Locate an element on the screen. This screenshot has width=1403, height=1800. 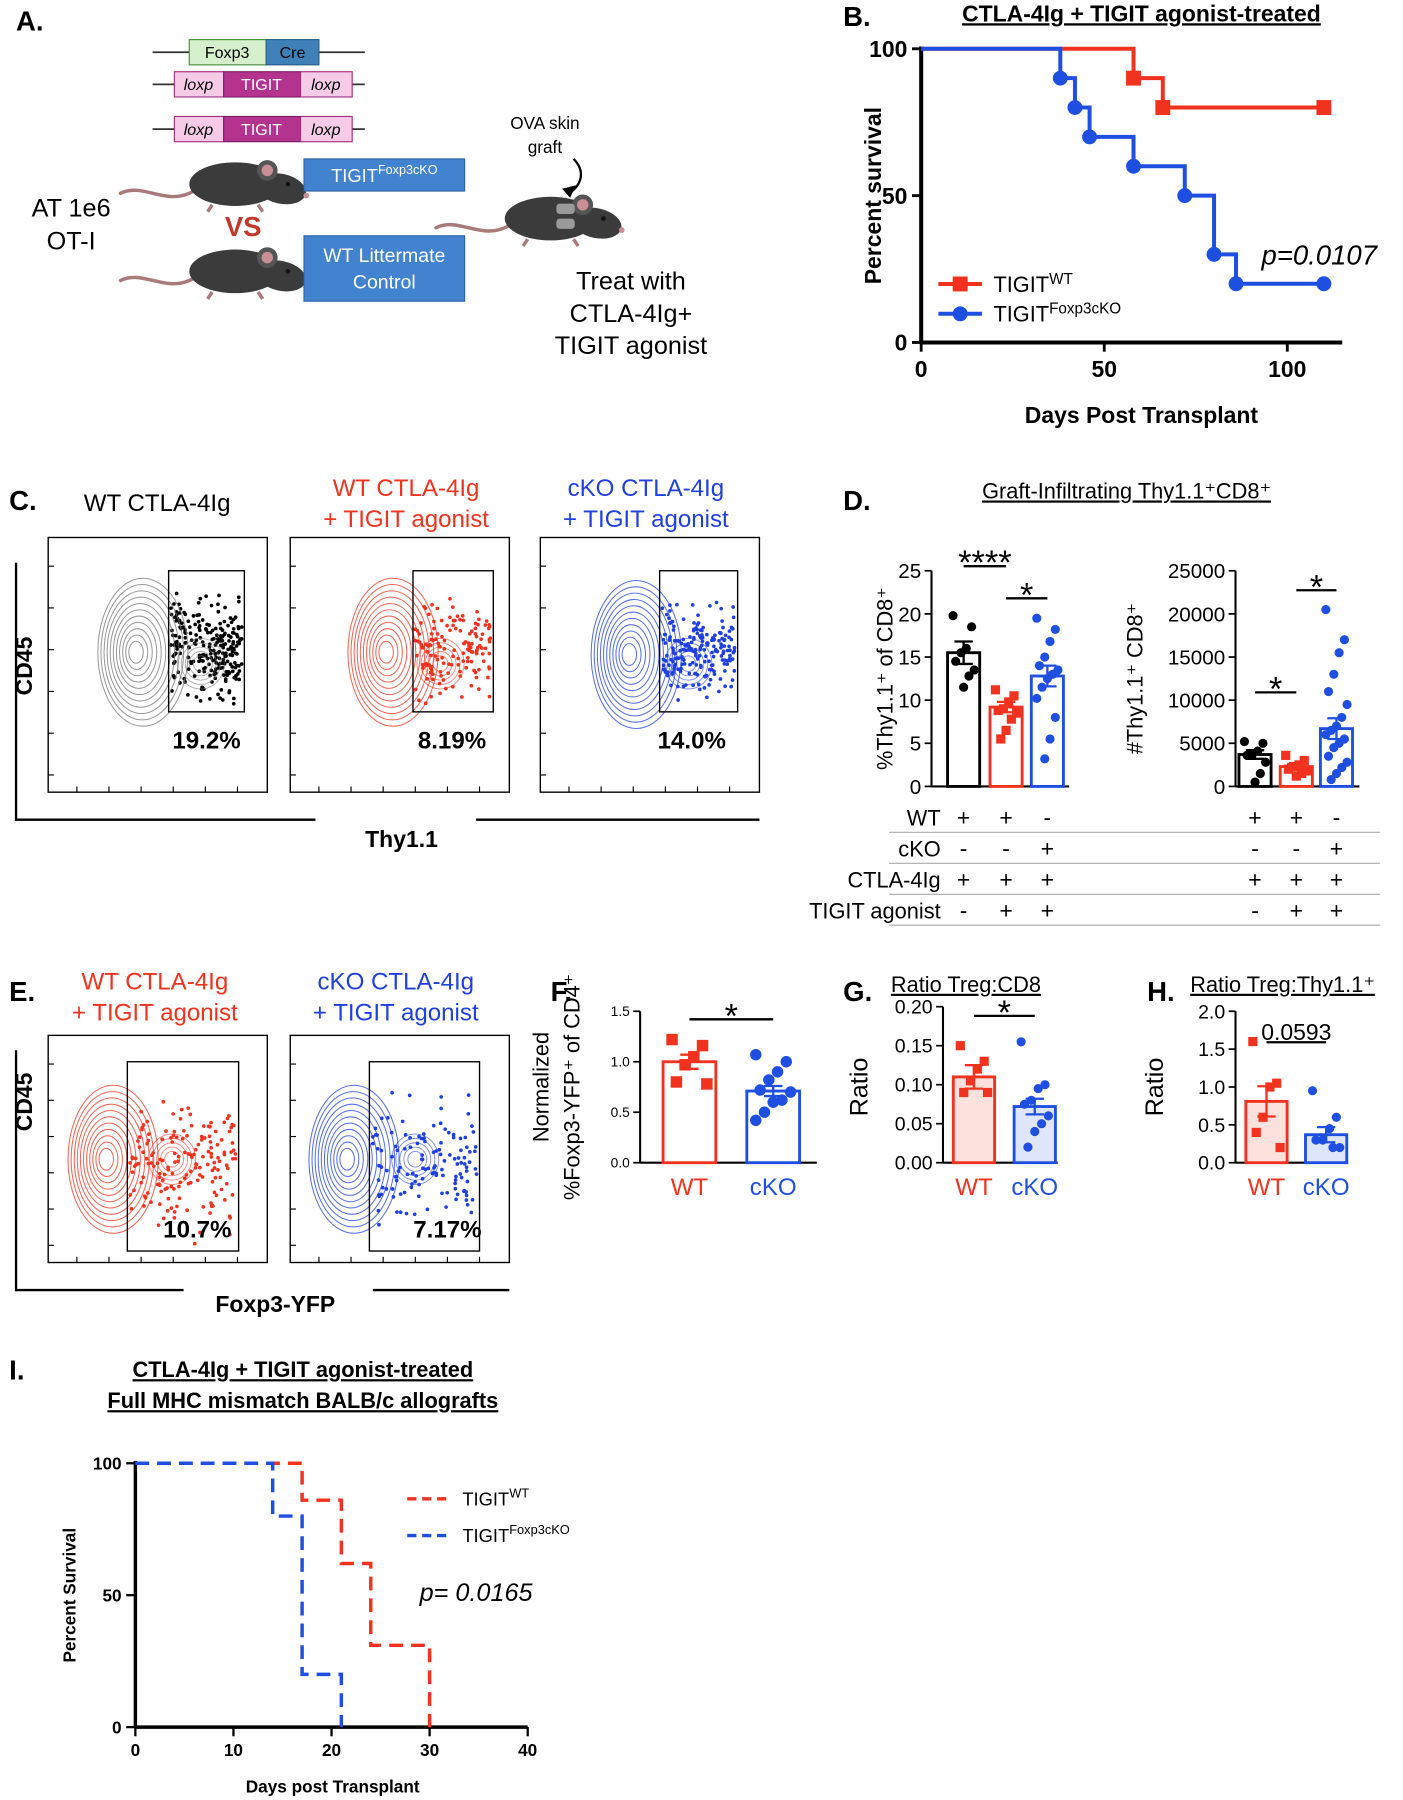
flow-plot-title: WT CTLA-4Ig is located at coordinates (155, 981).